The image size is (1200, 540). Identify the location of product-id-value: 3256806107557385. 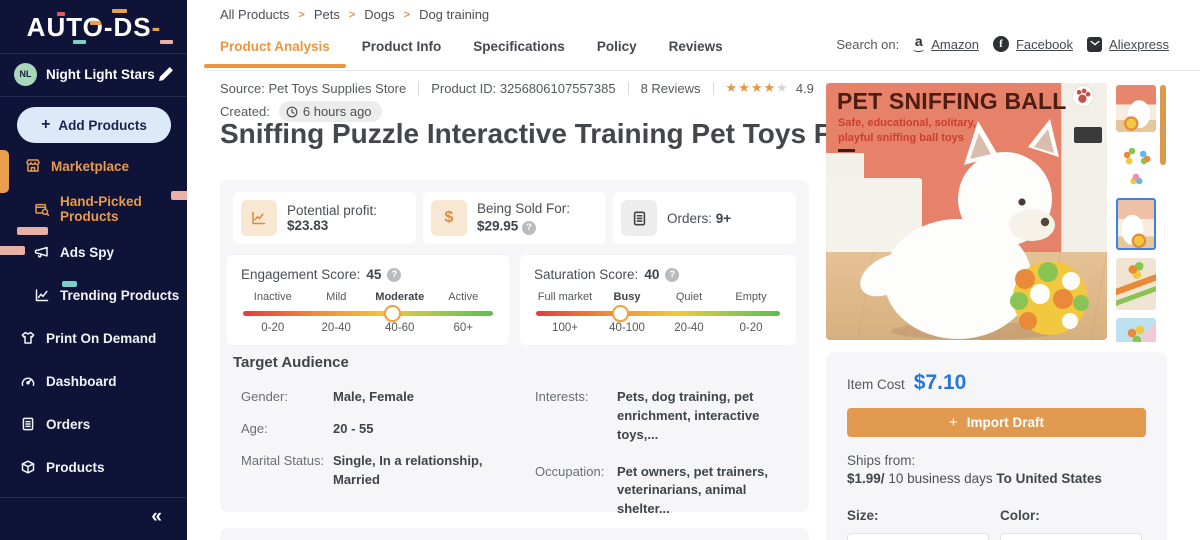
(557, 88).